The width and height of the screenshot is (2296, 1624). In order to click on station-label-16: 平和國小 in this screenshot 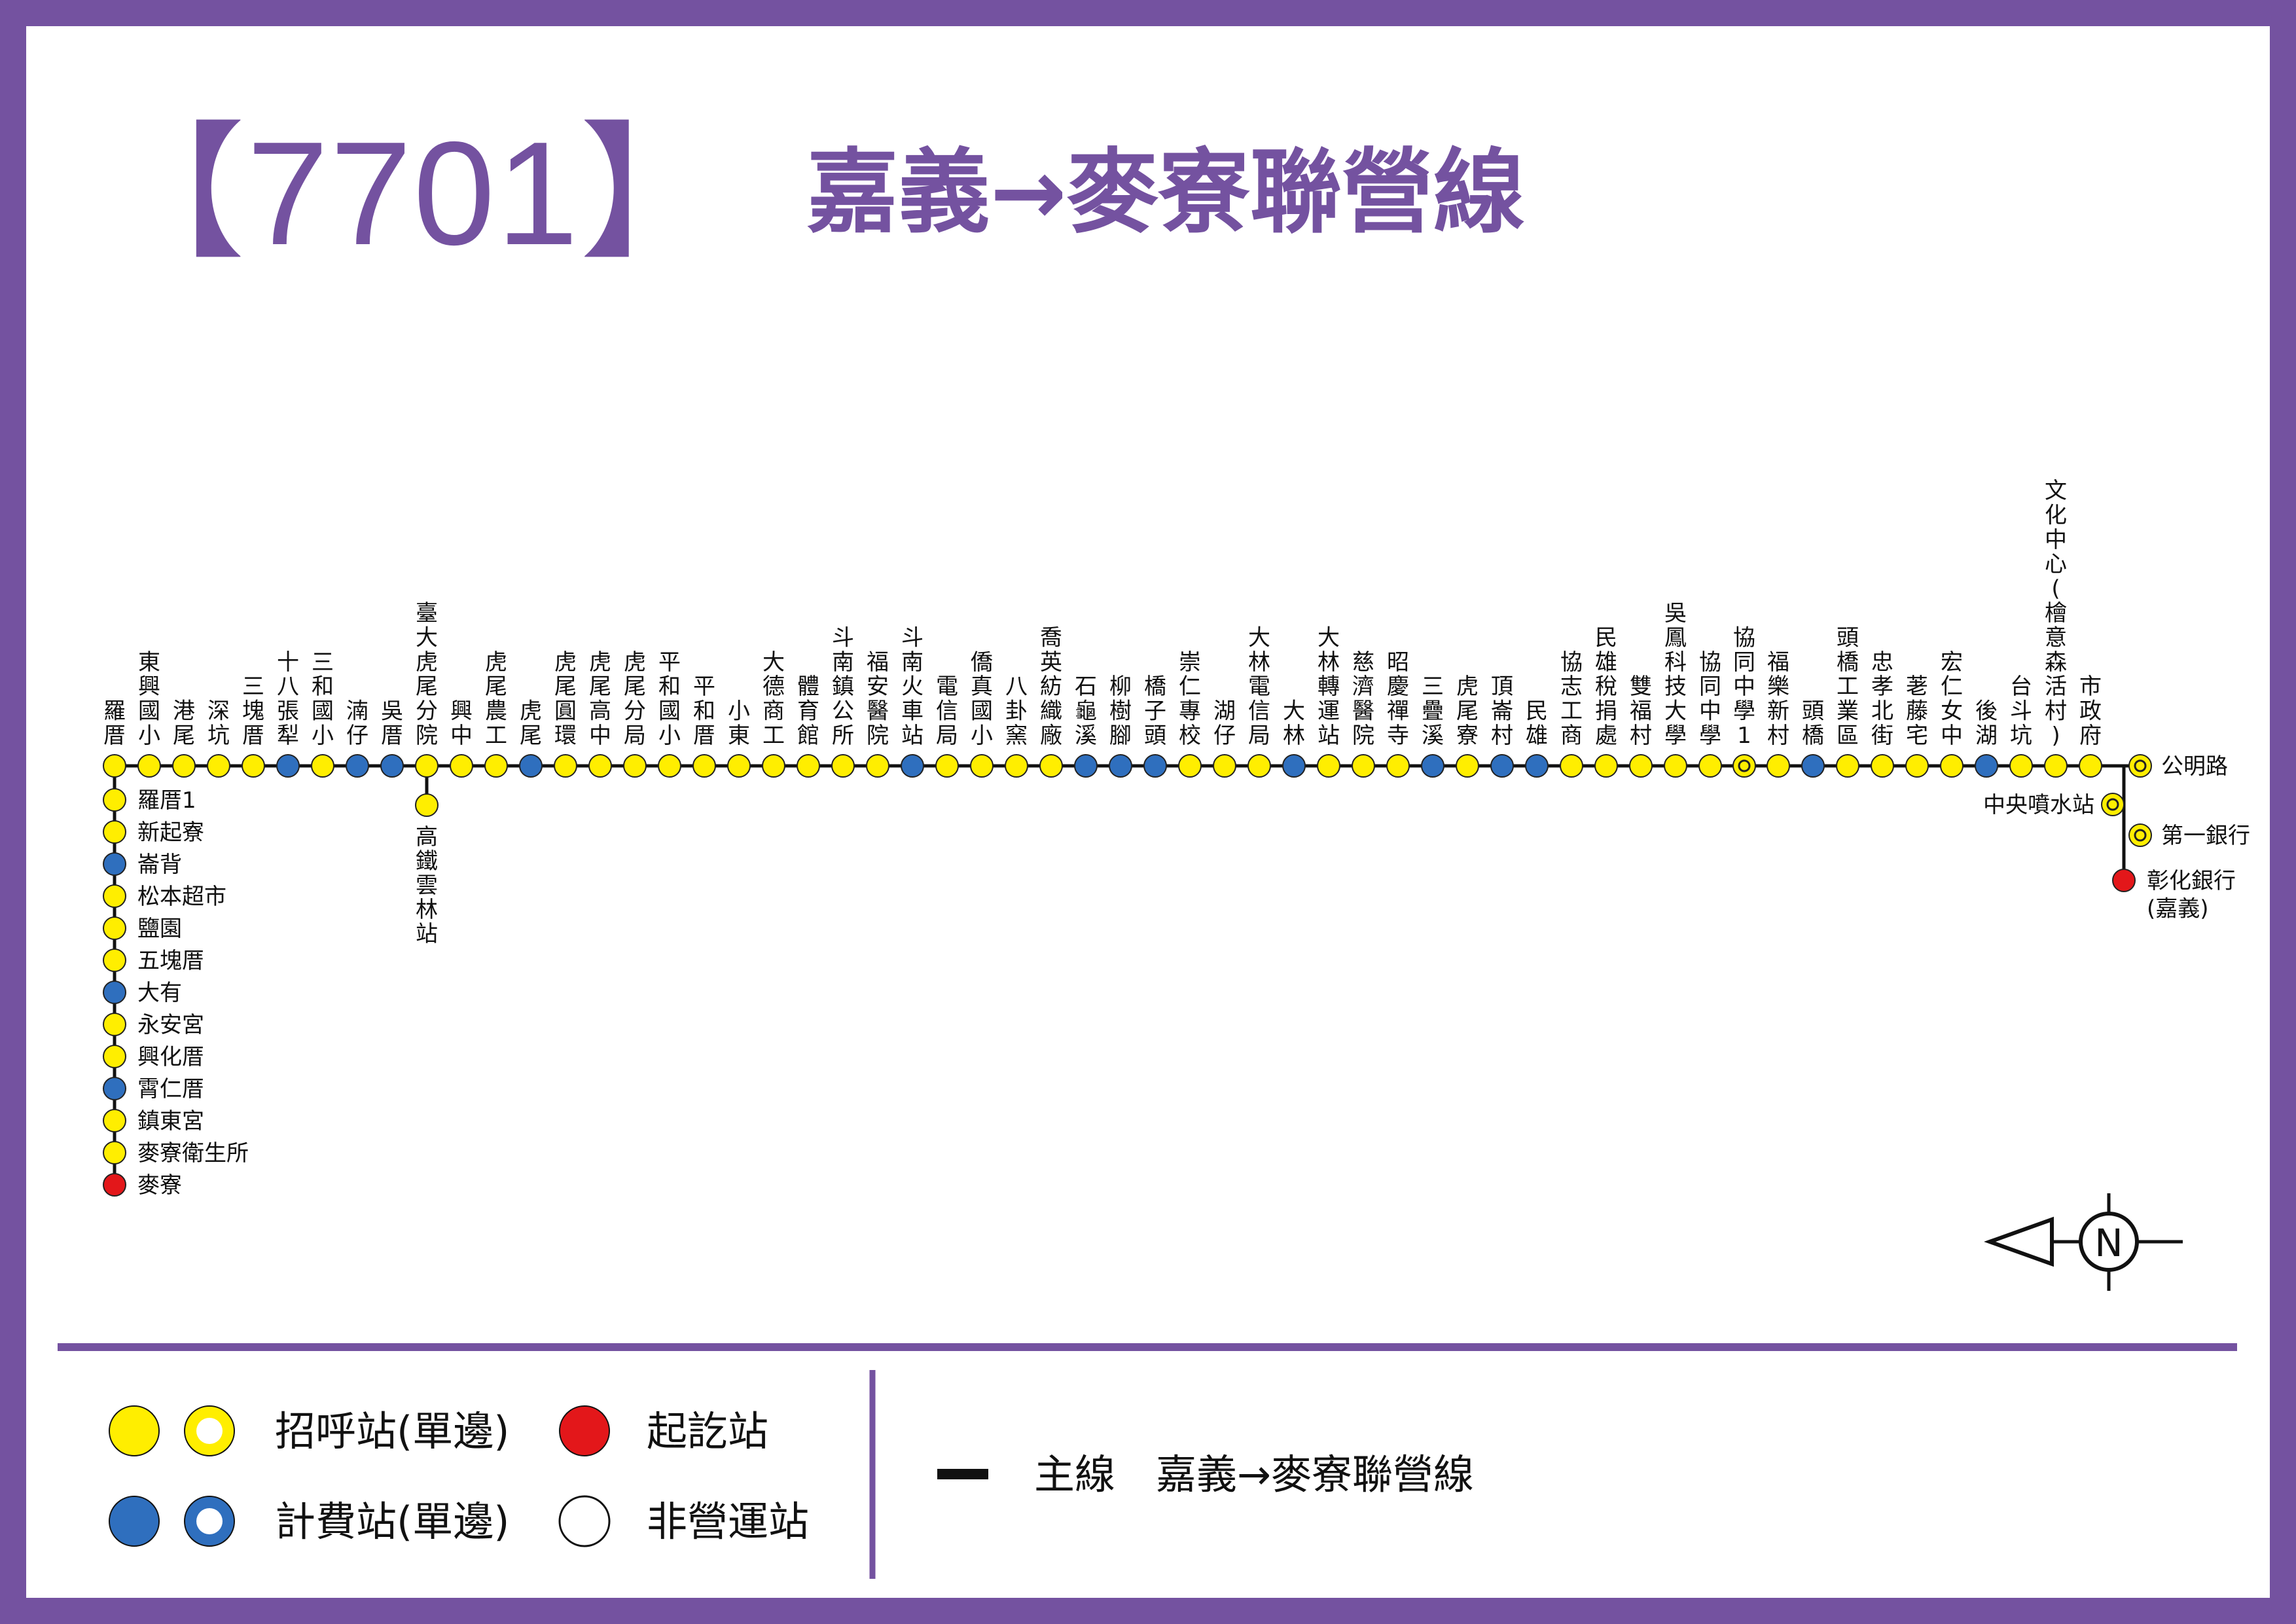, I will do `click(669, 699)`.